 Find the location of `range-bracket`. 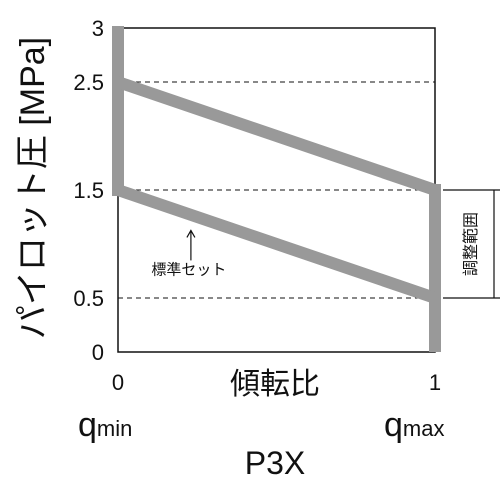

range-bracket is located at coordinates (471, 244).